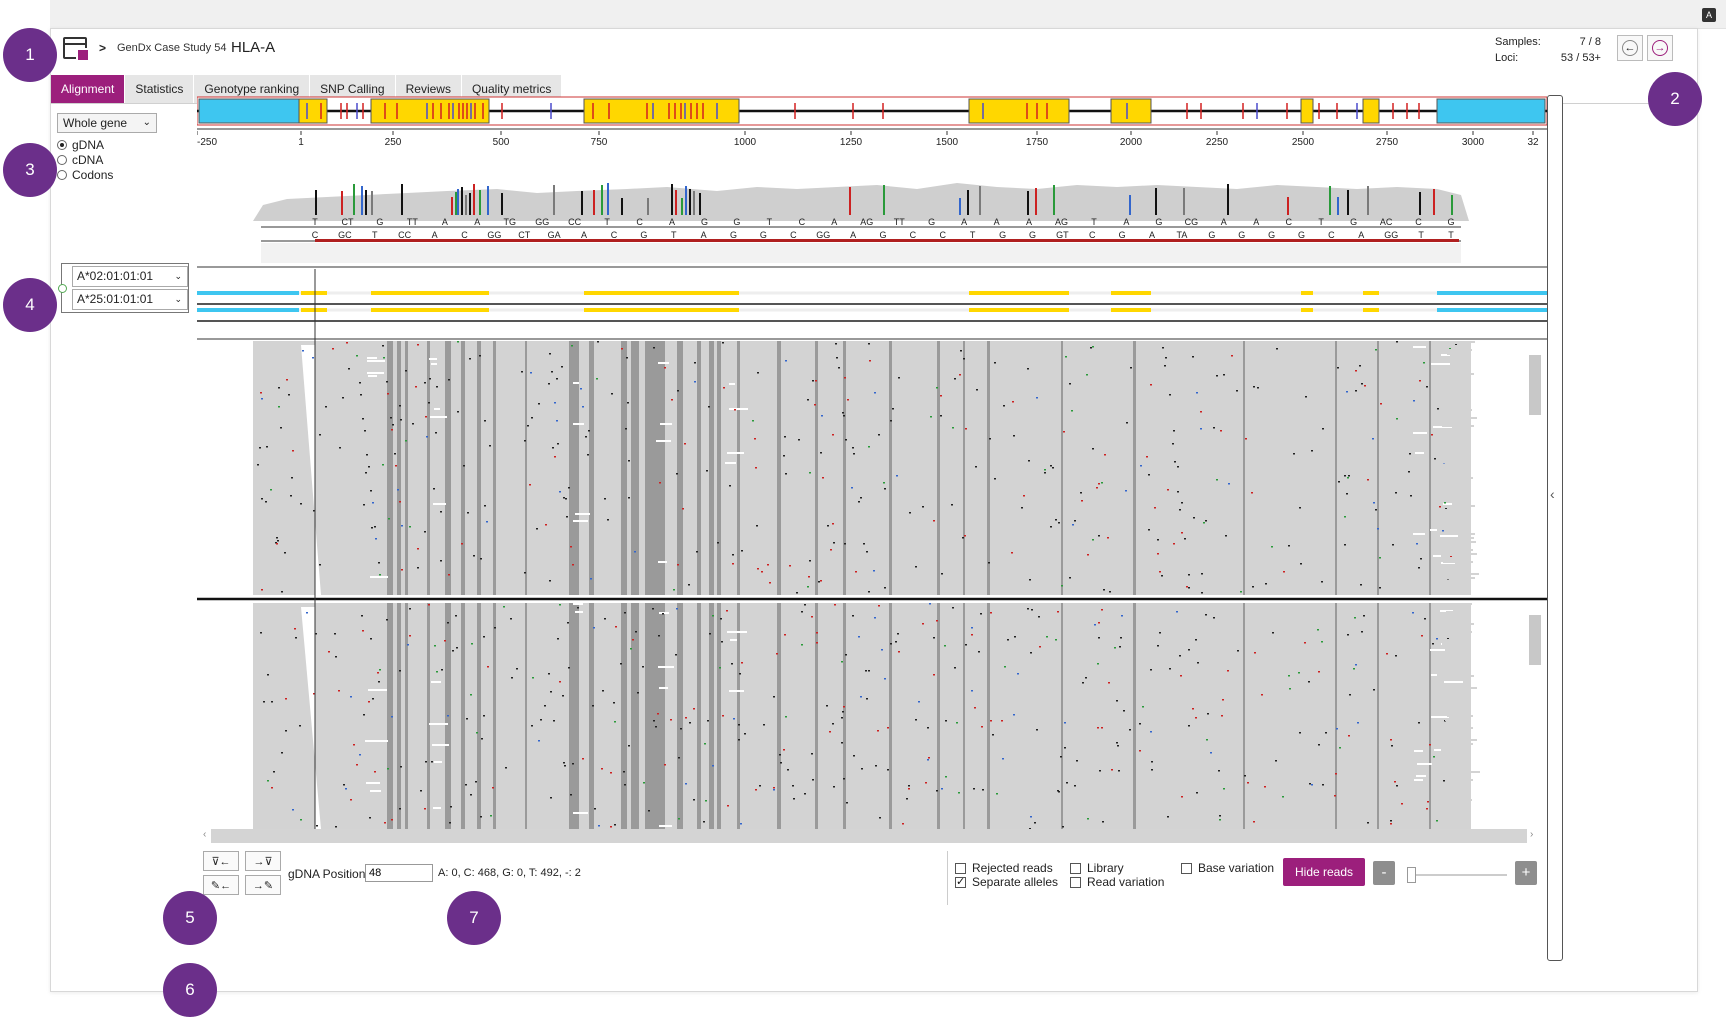 Image resolution: width=1726 pixels, height=1020 pixels. Describe the element at coordinates (85, 159) in the screenshot. I see `radio-cdna: cDNA` at that location.